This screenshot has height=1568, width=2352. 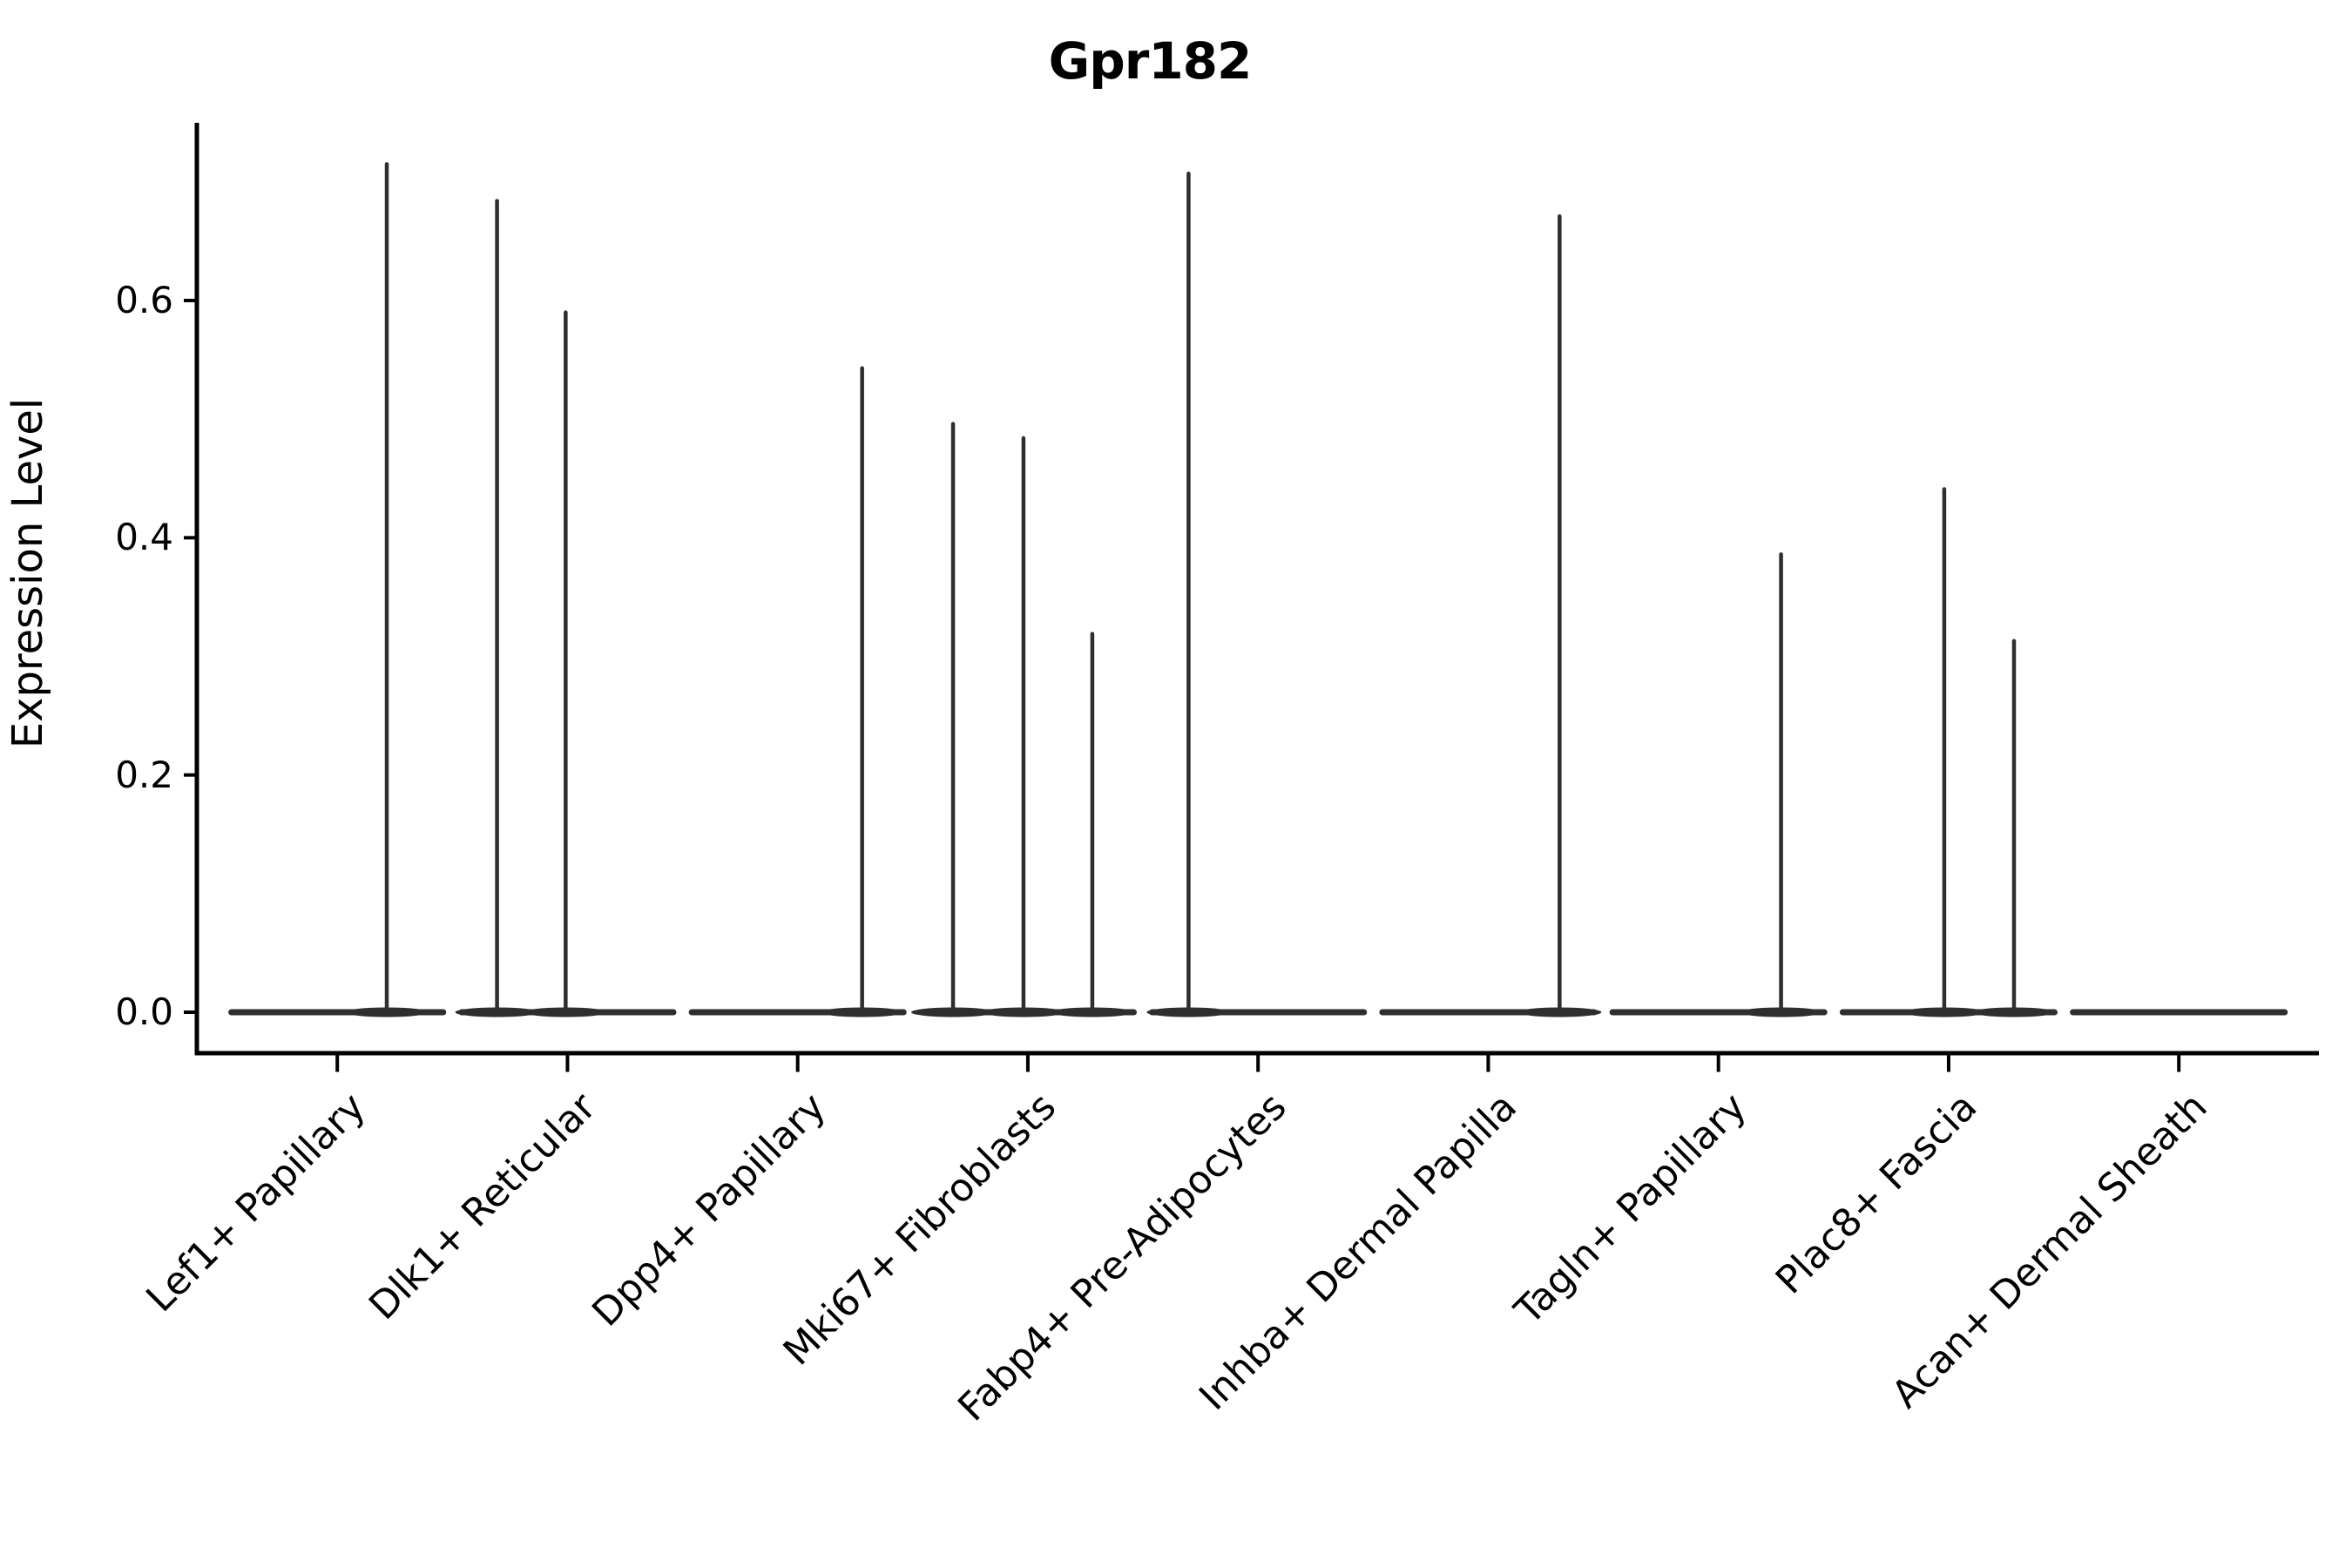 I want to click on y-tick-label: 0.6, so click(x=144, y=299).